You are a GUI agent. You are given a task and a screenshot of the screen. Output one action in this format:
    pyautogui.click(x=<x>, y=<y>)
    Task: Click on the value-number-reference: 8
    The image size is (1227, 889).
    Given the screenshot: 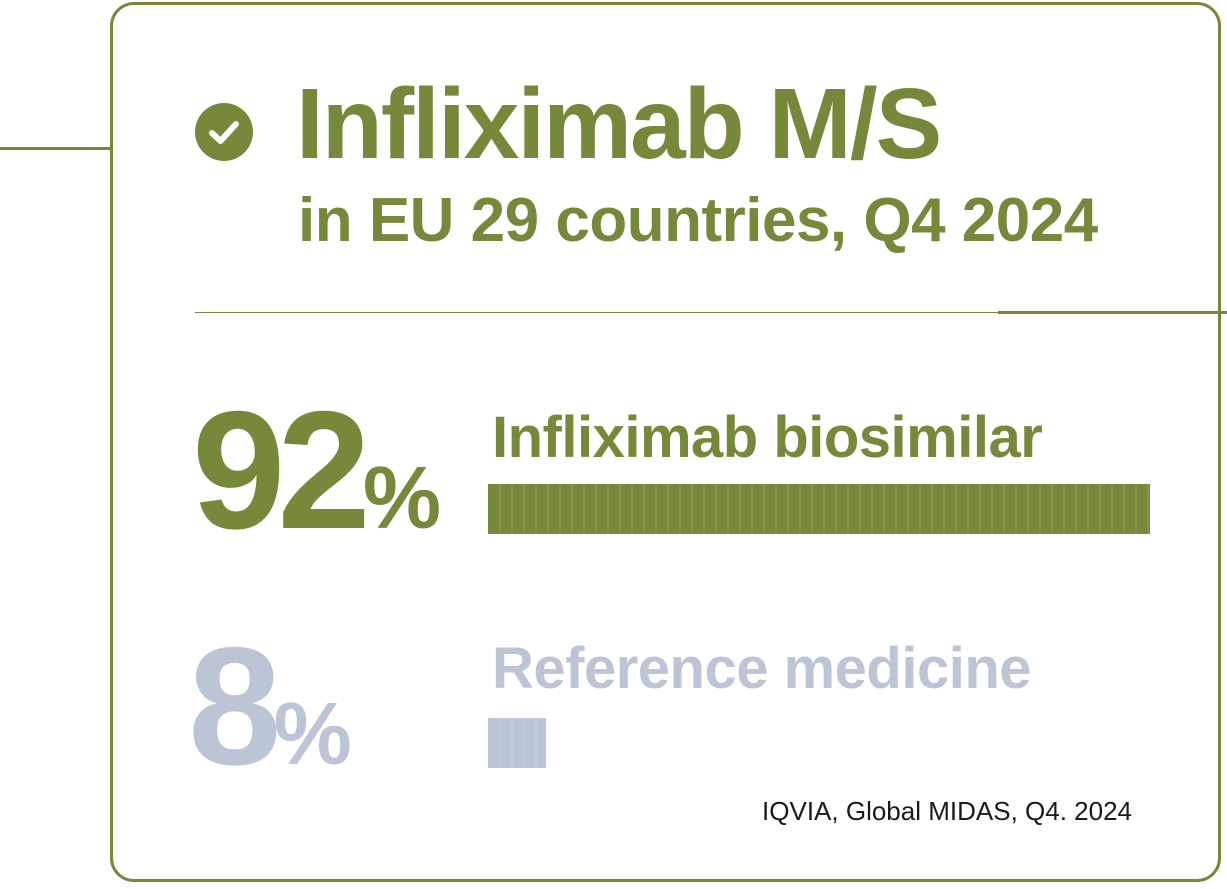 What is the action you would take?
    pyautogui.click(x=234, y=706)
    